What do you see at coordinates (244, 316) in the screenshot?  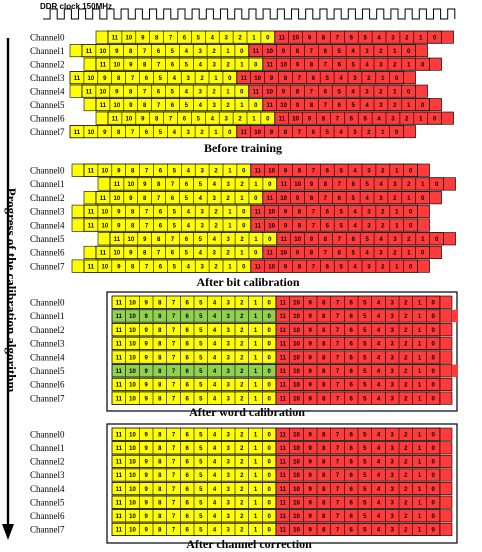 I see `channel-row: Channel1 11 10 9 8 7 6 5 4 3 2 1 0 11 10 9 8 7 6 5 4 3 2 1 0` at bounding box center [244, 316].